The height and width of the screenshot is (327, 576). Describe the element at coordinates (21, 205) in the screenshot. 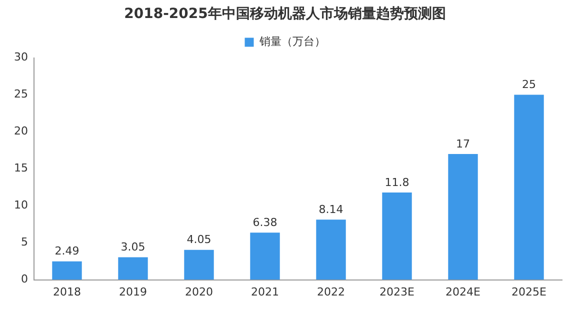

I see `y-tick-label: 10` at that location.